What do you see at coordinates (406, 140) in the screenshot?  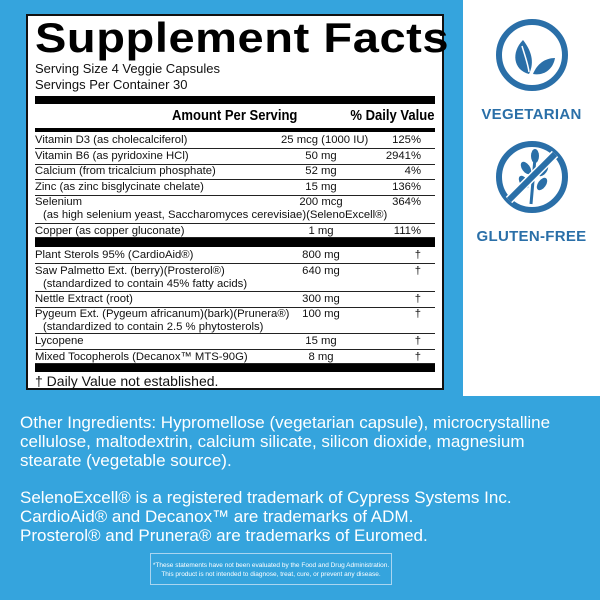 I see `nutrient-daily-value: 125%` at bounding box center [406, 140].